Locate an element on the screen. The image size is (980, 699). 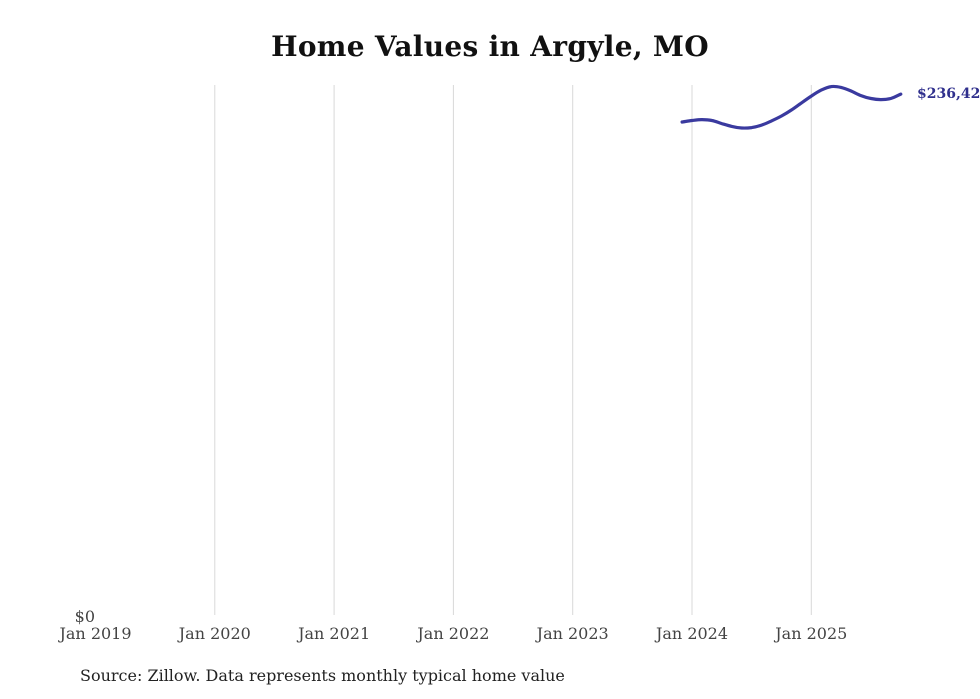
x-axis-tick-label: Jan 2022 is located at coordinates (453, 633).